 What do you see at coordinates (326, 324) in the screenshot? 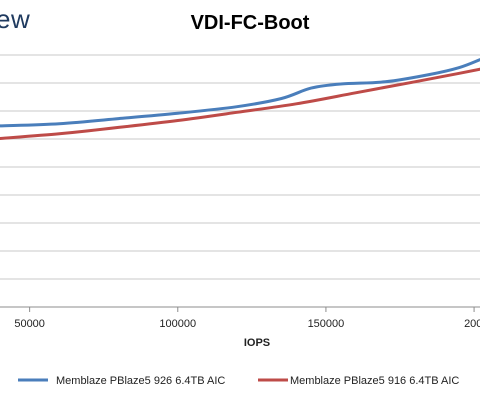
I see `x-tick-label: 150000` at bounding box center [326, 324].